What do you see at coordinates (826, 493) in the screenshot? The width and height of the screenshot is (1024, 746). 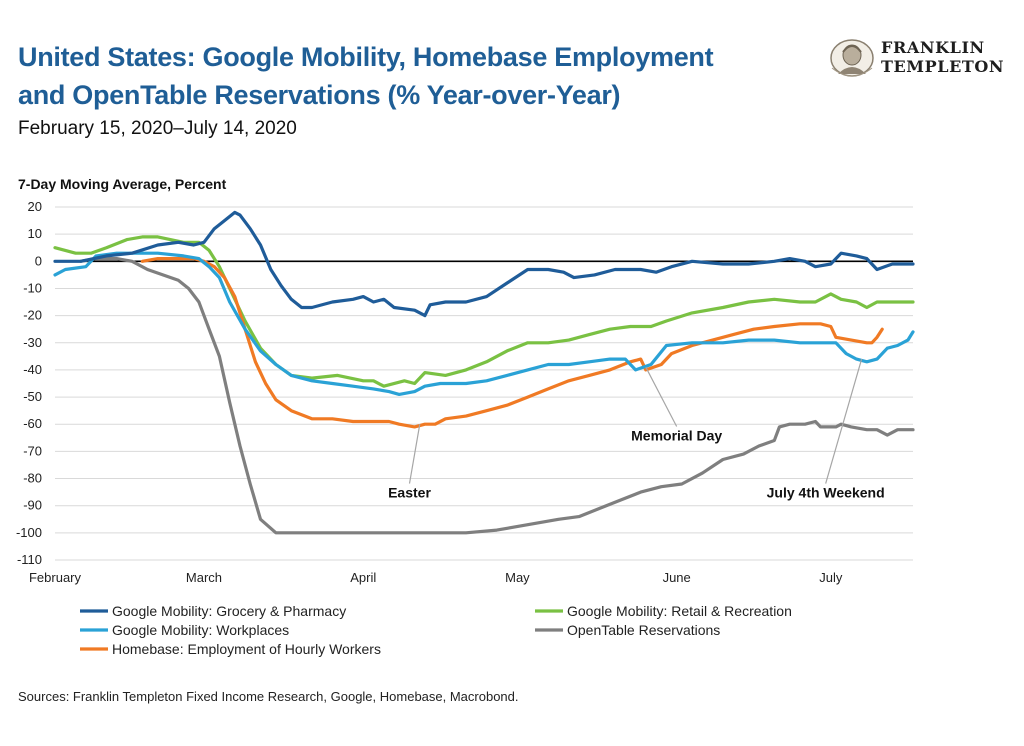 I see `annotation-label: July 4th Weekend` at bounding box center [826, 493].